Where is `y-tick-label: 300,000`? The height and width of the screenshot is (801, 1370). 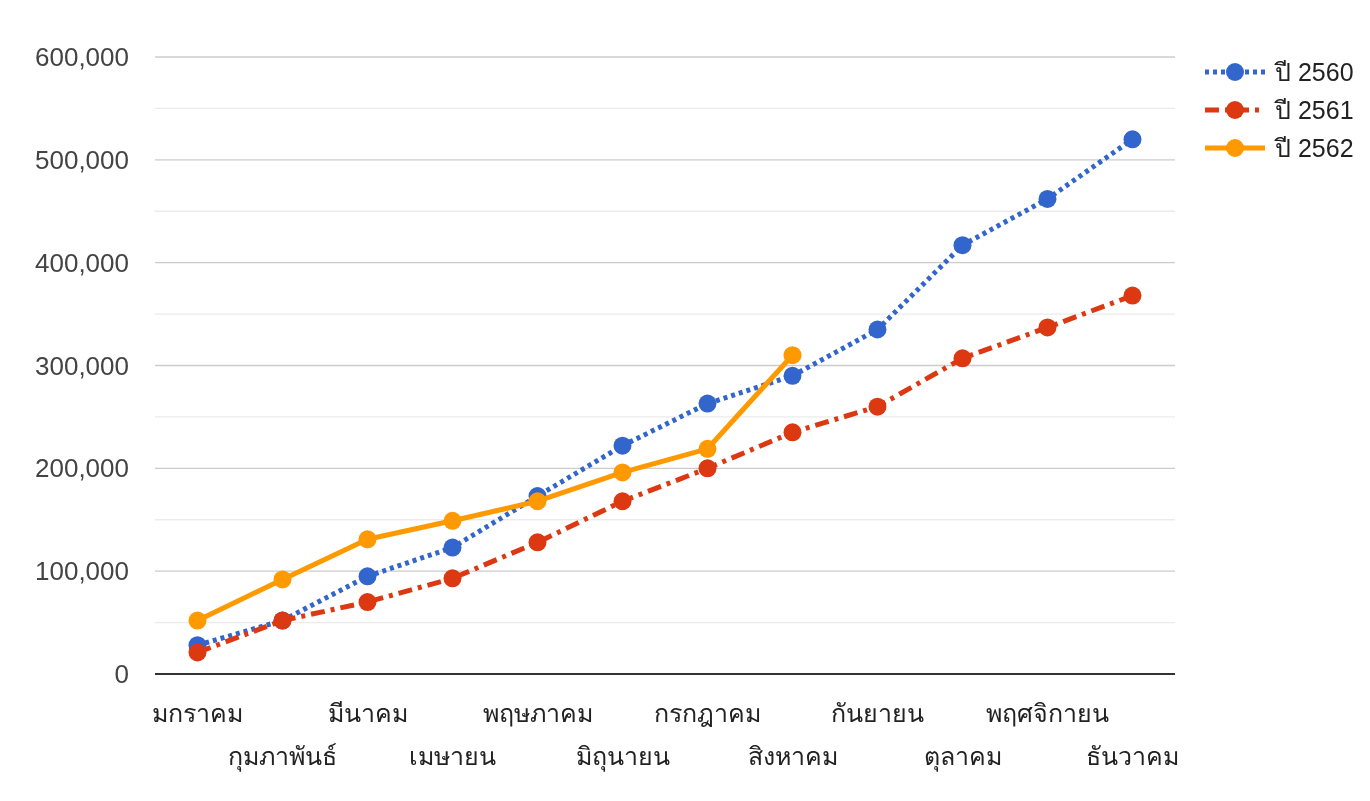 y-tick-label: 300,000 is located at coordinates (82, 365).